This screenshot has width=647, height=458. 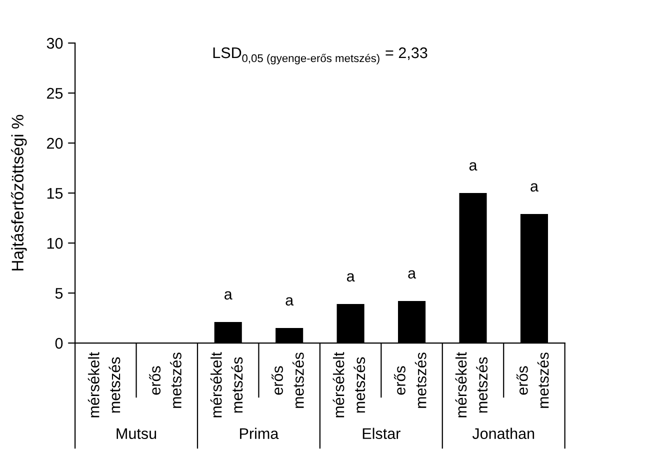 I want to click on text: Prima, so click(x=259, y=434).